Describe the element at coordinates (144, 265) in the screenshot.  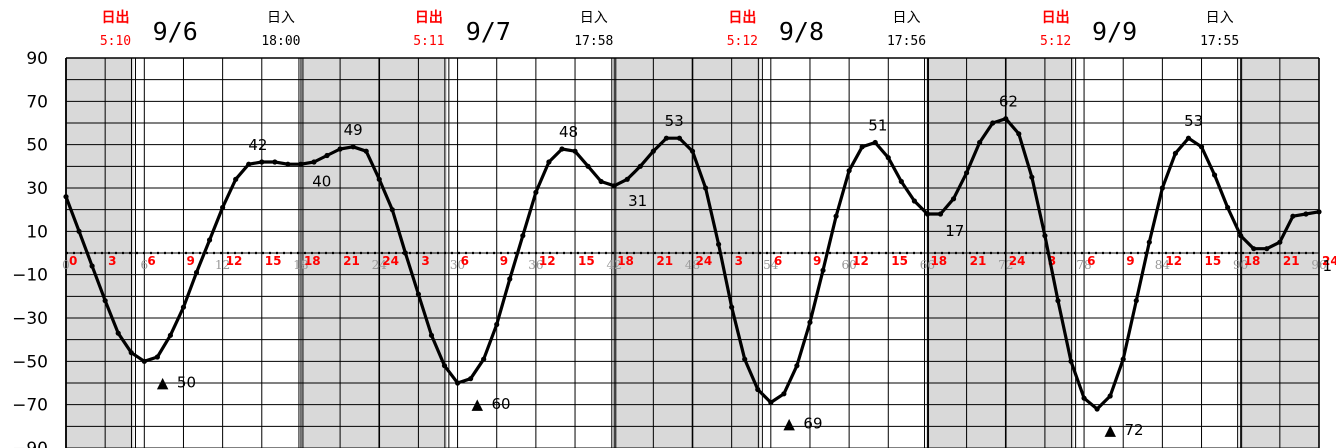
I see `x-cumulative-label: 6` at that location.